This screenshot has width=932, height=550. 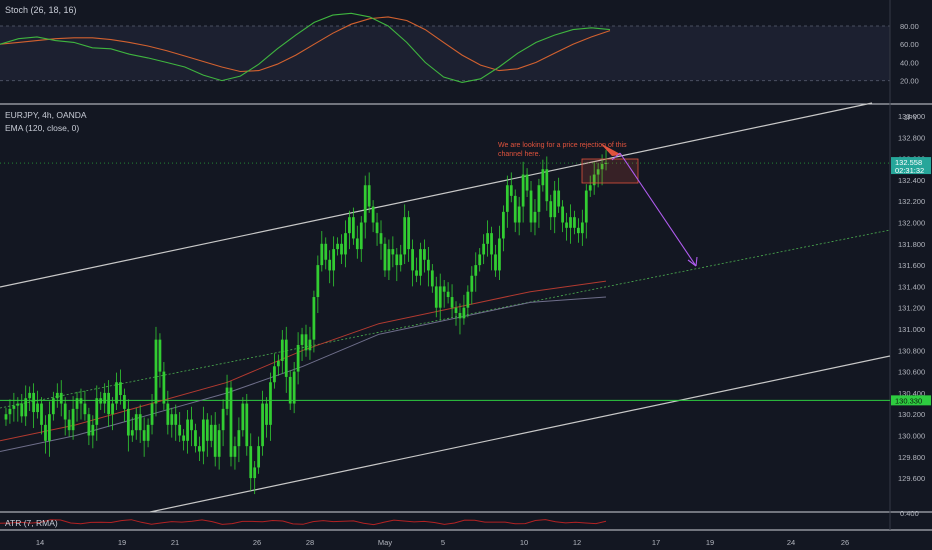 What do you see at coordinates (303, 522) in the screenshot?
I see `atr-line` at bounding box center [303, 522].